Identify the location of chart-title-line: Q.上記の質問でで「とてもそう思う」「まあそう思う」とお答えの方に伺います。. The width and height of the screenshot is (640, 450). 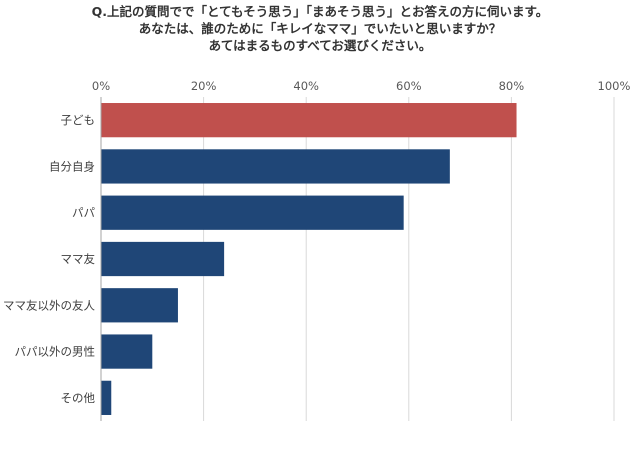
(320, 11).